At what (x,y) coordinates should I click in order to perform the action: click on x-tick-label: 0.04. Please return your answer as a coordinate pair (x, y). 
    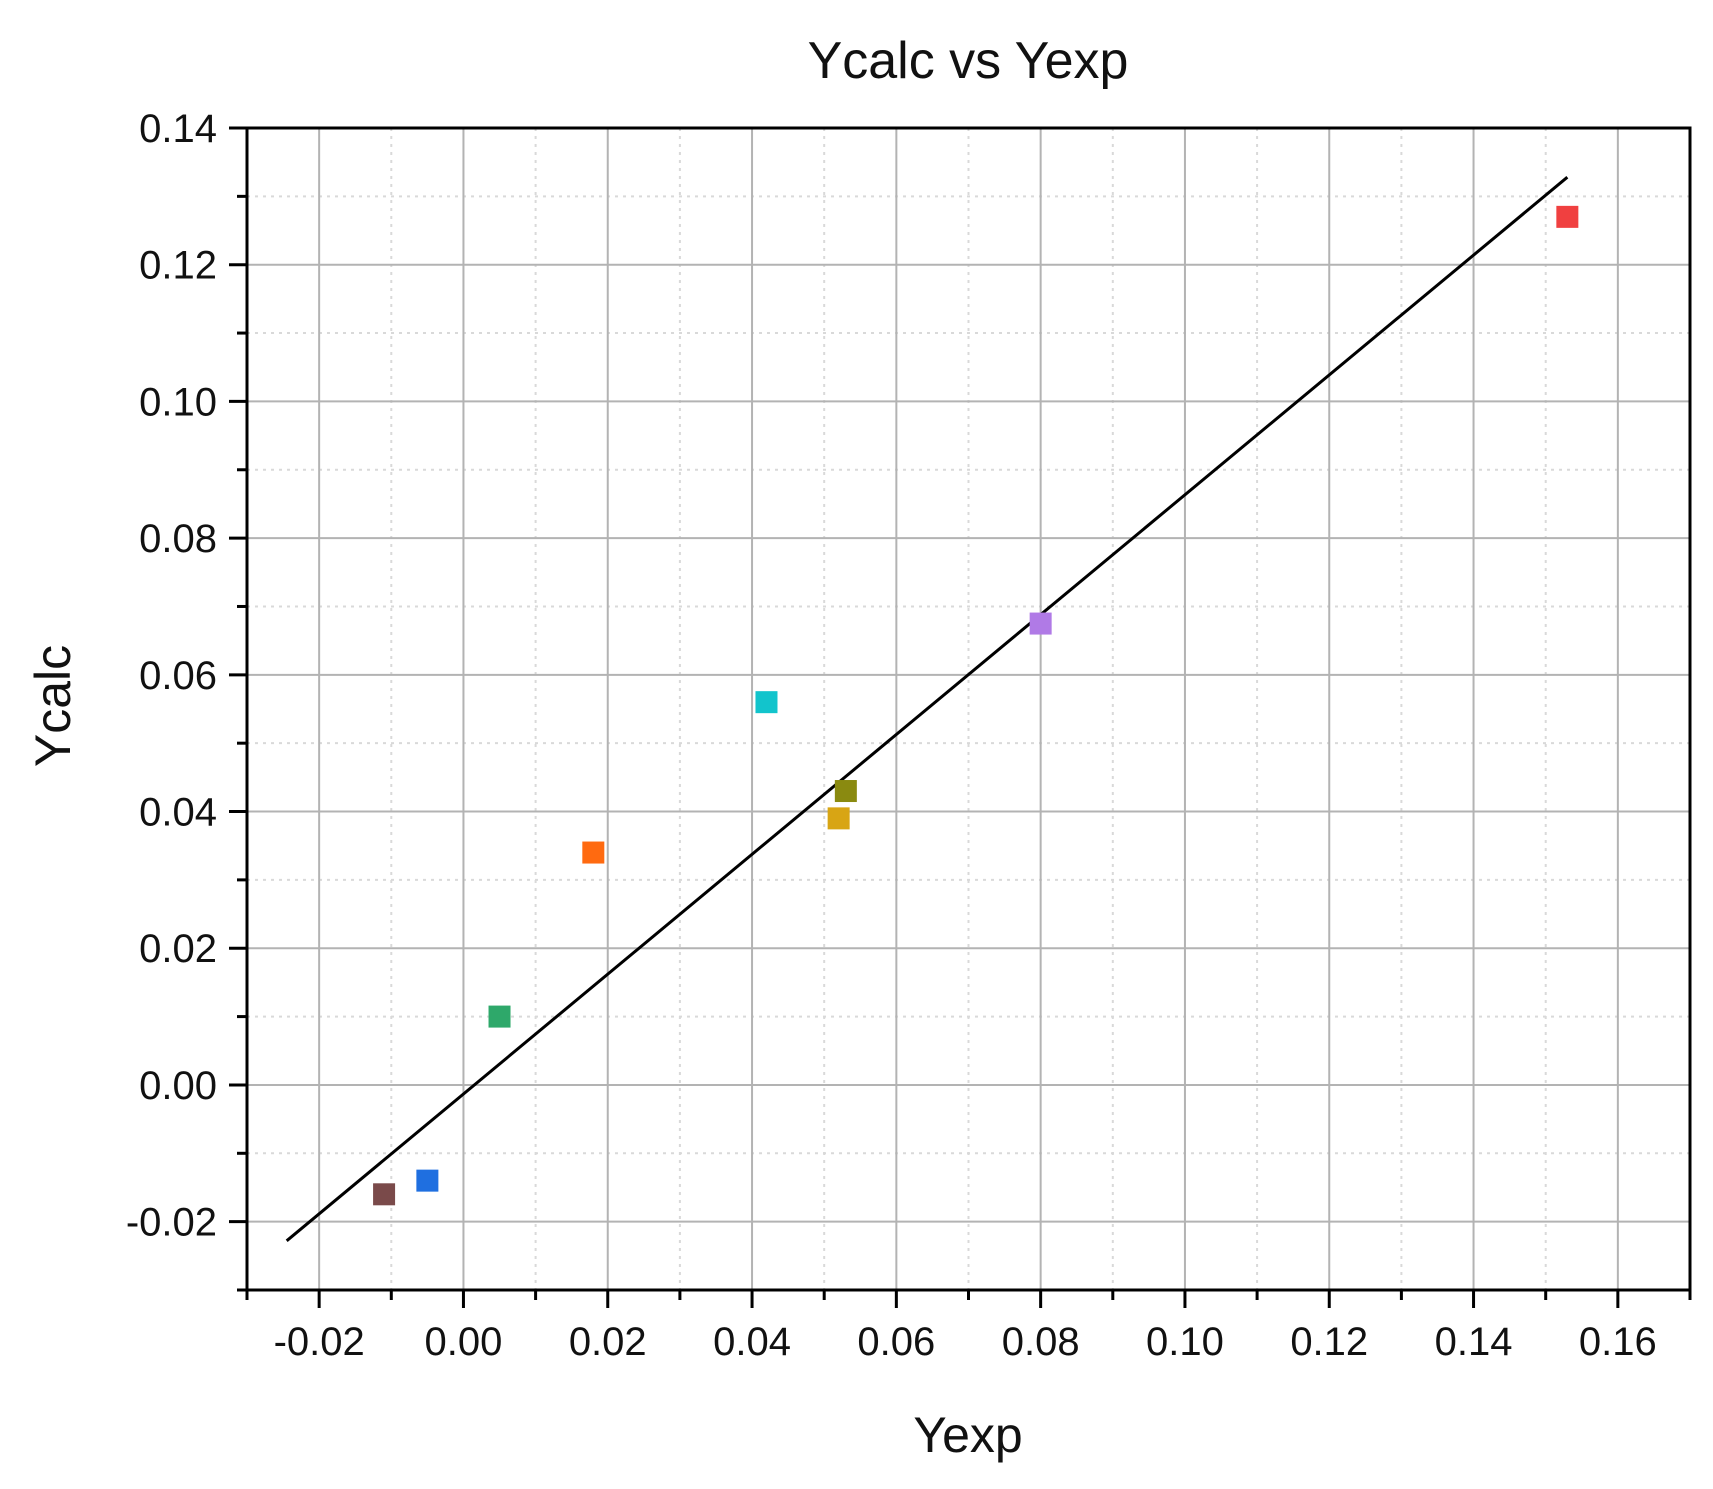
    Looking at the image, I should click on (752, 1342).